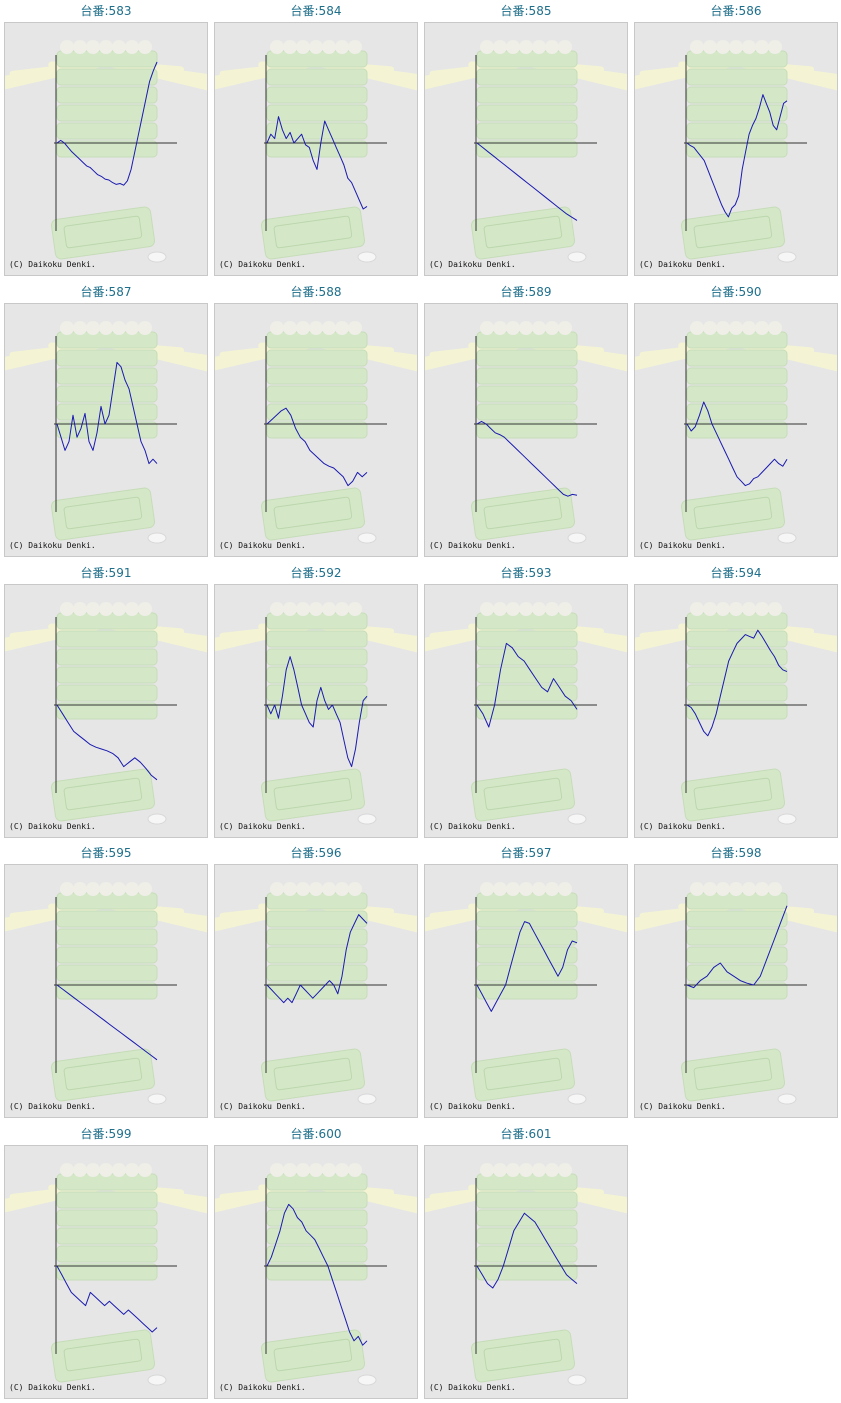 This screenshot has width=841, height=1403. Describe the element at coordinates (316, 853) in the screenshot. I see `chart-title: 台番:596` at that location.